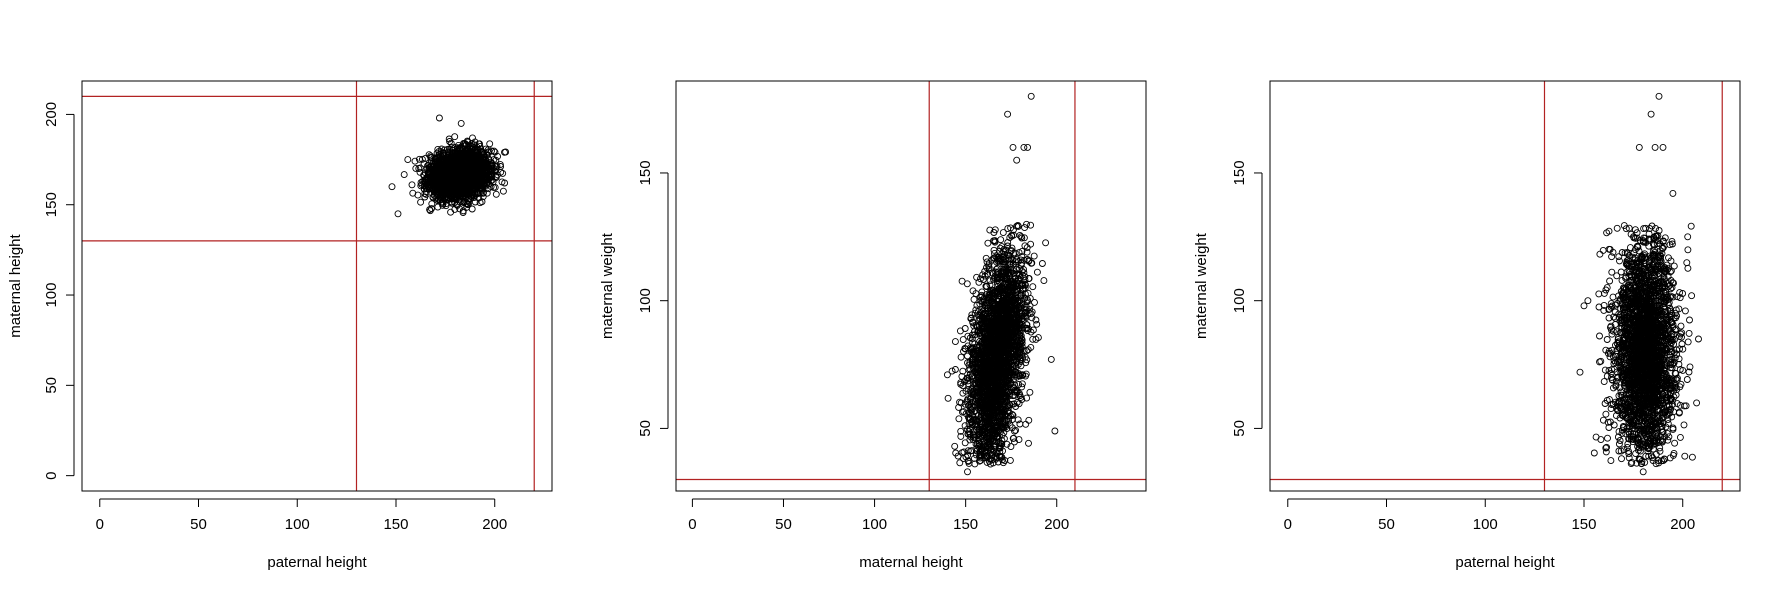 This screenshot has height=590, width=1771. Describe the element at coordinates (51, 204) in the screenshot. I see `y-tick-label: 150` at that location.